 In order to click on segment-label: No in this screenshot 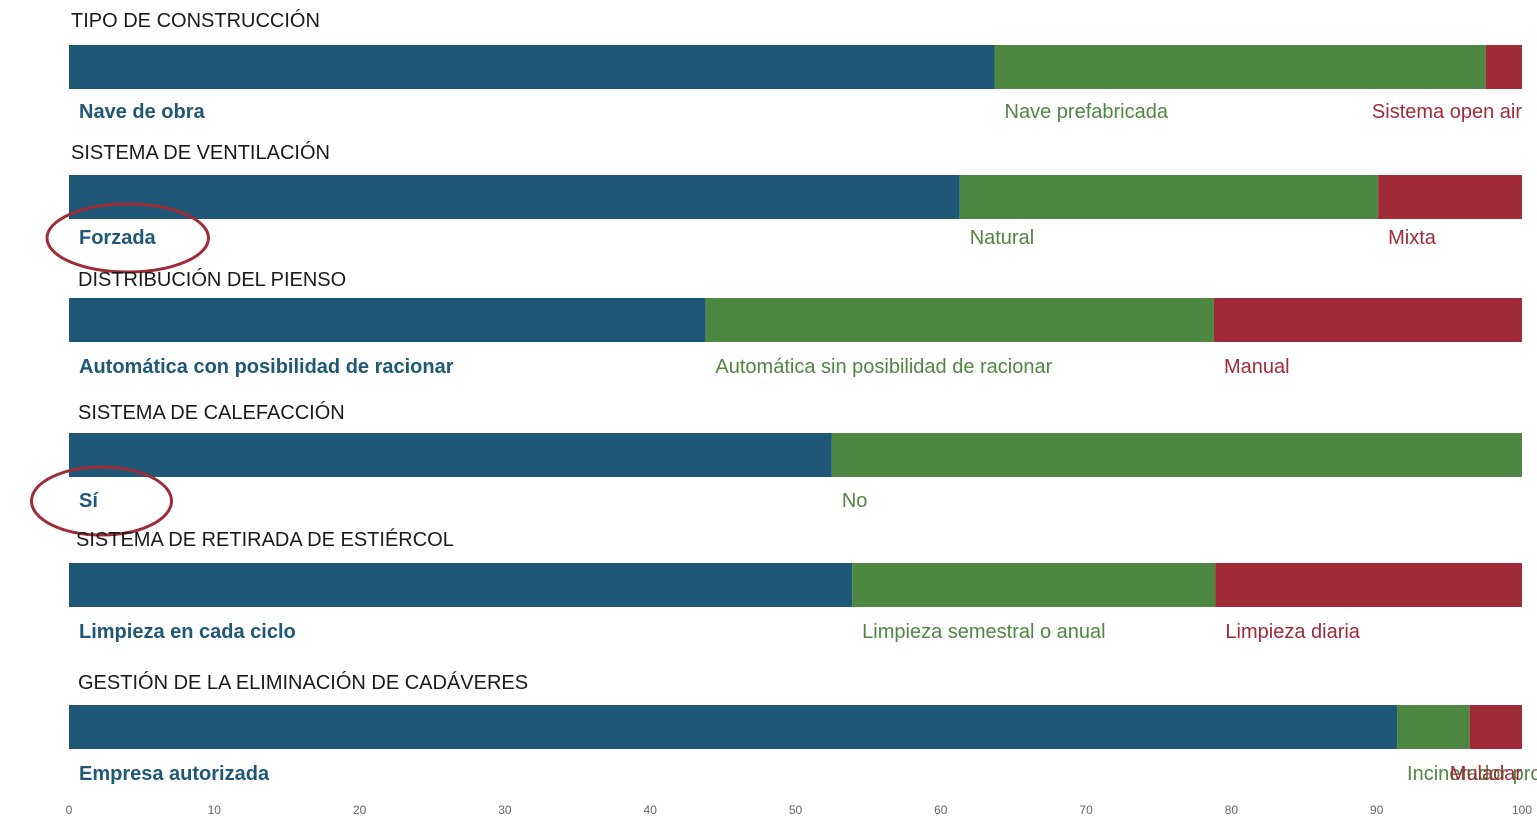, I will do `click(855, 501)`.